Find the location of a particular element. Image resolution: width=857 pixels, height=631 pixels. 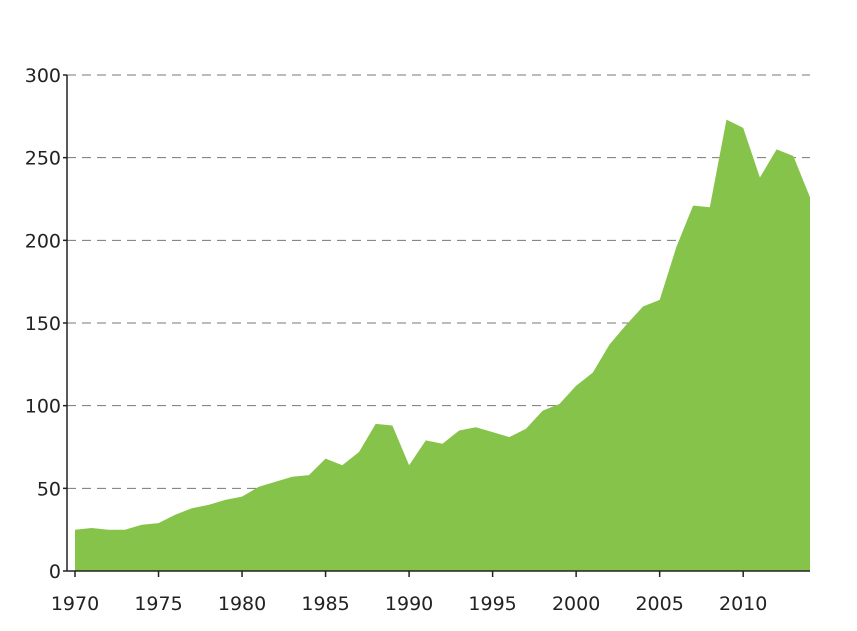

x-axis-ticks: 1970 1975 1980 1985 1990 1995 2000 2005 2010 is located at coordinates (409, 593).